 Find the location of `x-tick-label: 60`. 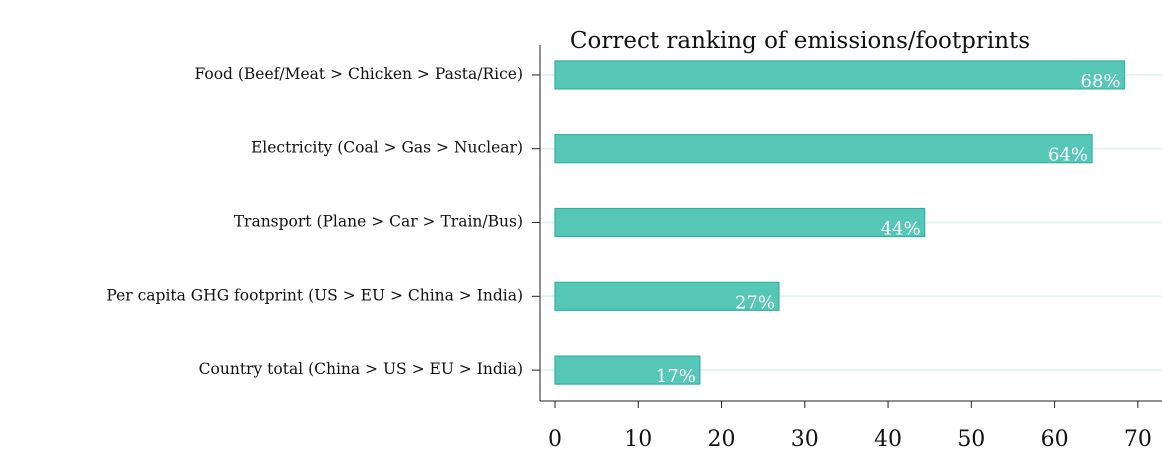

x-tick-label: 60 is located at coordinates (1055, 439).